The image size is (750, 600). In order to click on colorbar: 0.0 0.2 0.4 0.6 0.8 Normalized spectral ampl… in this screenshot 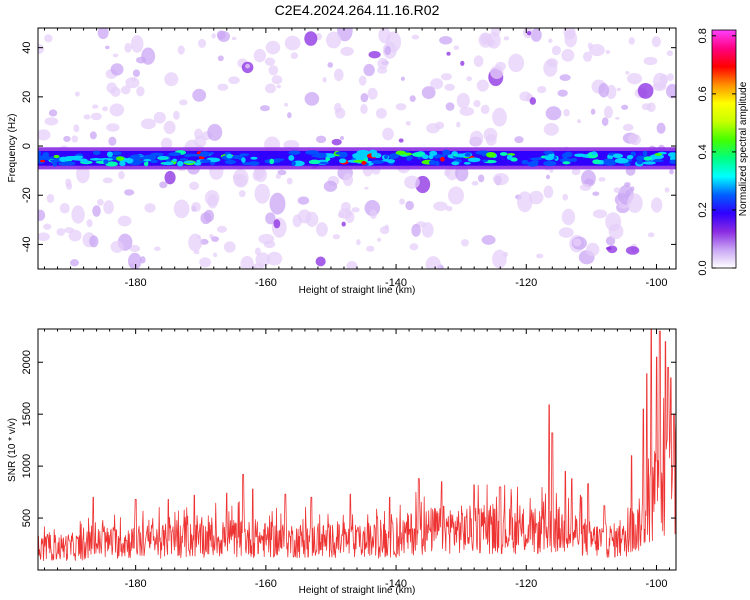, I will do `click(723, 151)`.